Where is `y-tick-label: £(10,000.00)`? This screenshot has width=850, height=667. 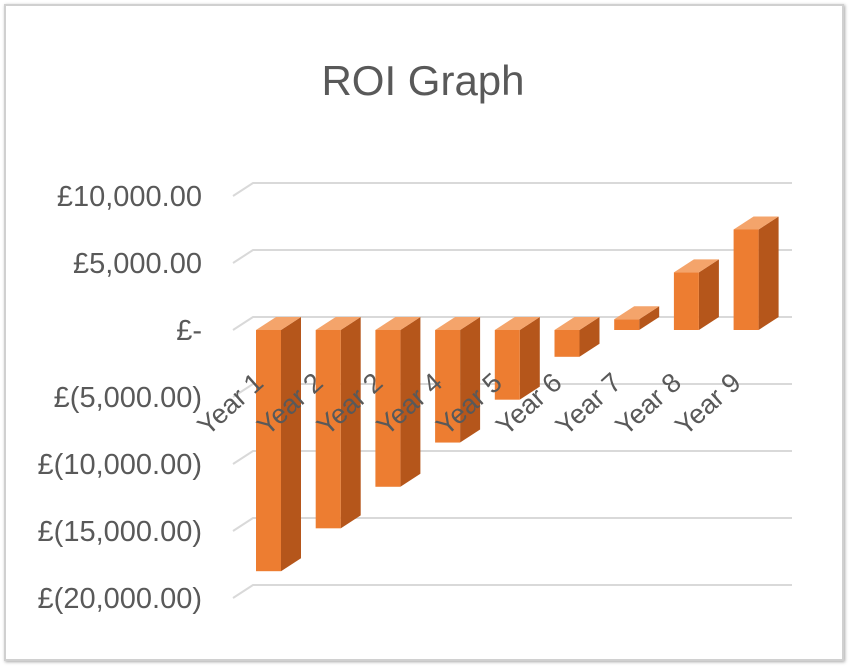
y-tick-label: £(10,000.00) is located at coordinates (120, 465).